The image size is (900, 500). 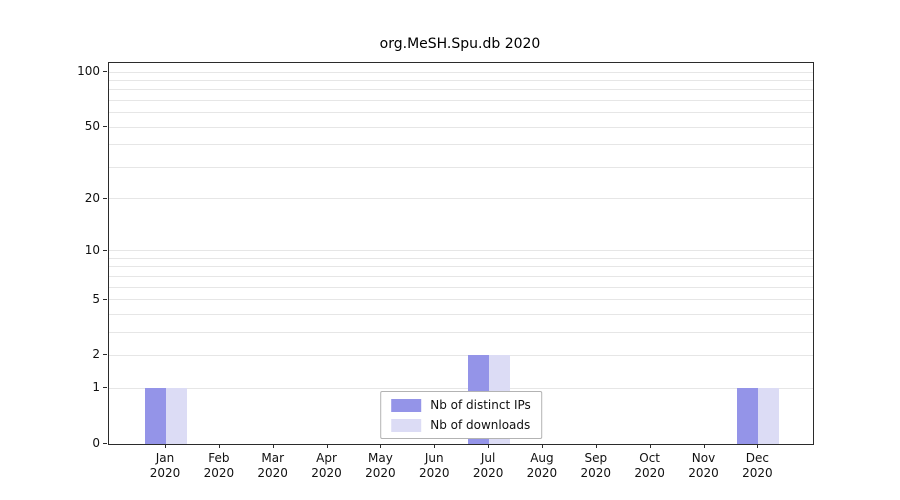 I want to click on legend-item-nb-of-downloads: Nb of downloads, so click(x=461, y=425).